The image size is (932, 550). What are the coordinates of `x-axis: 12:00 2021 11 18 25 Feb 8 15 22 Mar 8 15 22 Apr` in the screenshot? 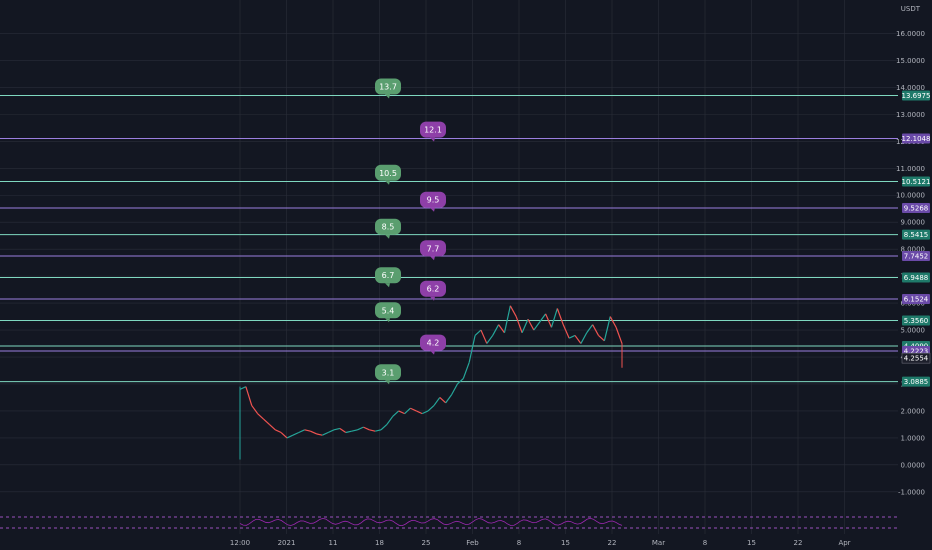 It's located at (540, 543).